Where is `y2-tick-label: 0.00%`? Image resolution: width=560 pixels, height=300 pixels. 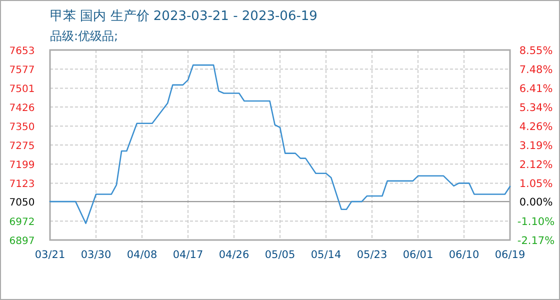 y2-tick-label: 0.00% is located at coordinates (536, 202).